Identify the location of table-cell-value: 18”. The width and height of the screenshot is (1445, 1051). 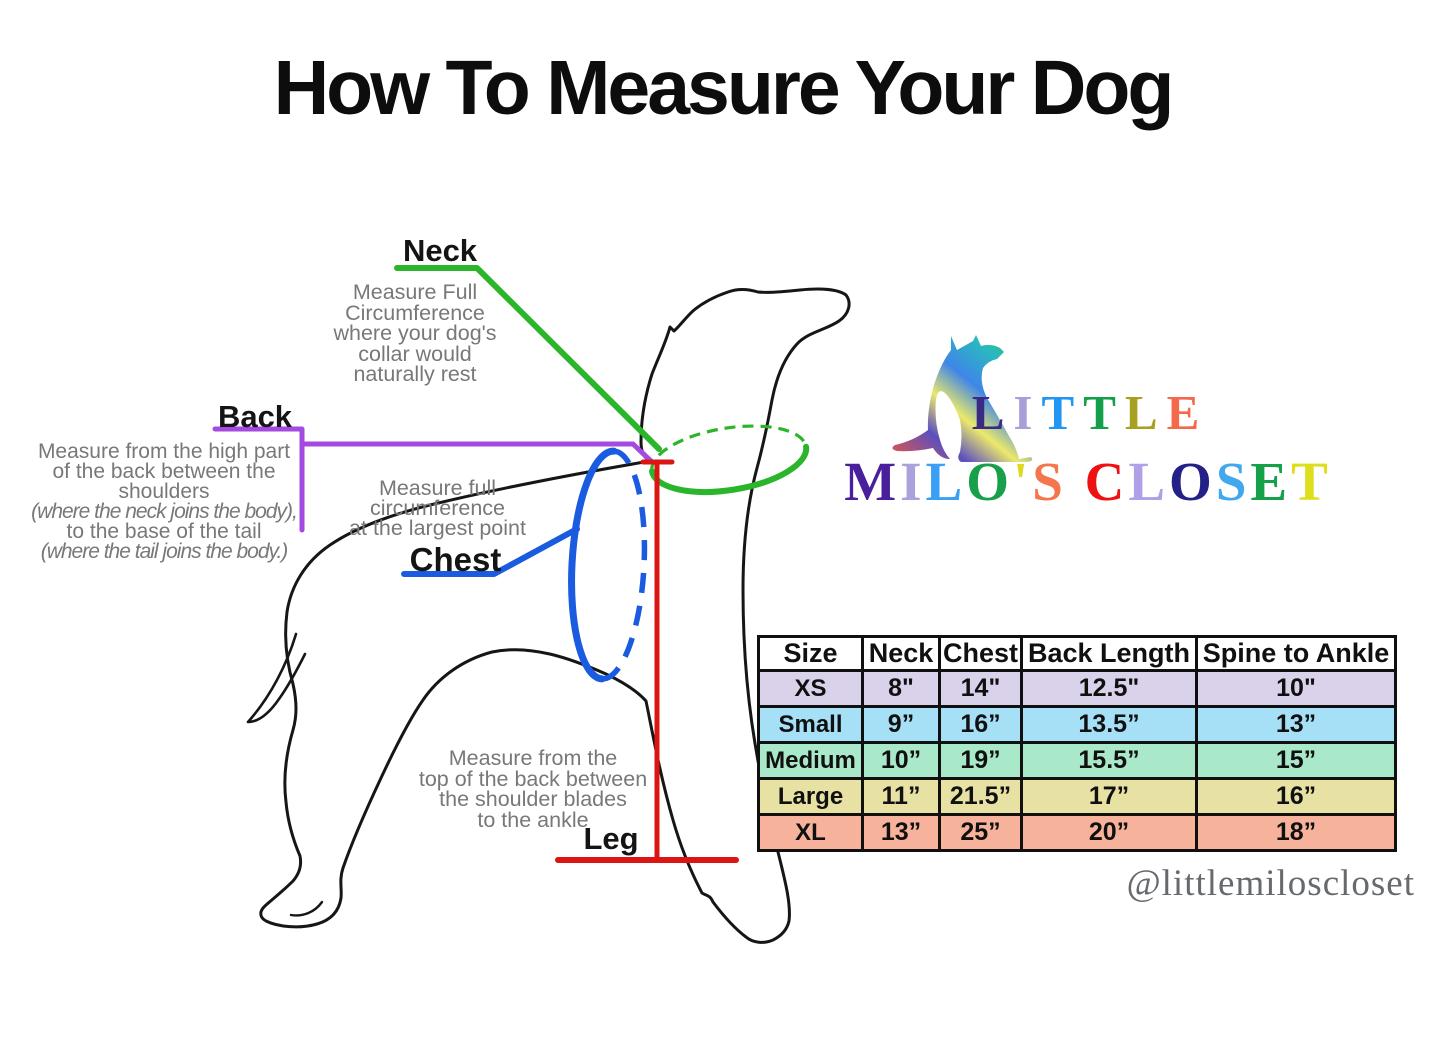
(1296, 832).